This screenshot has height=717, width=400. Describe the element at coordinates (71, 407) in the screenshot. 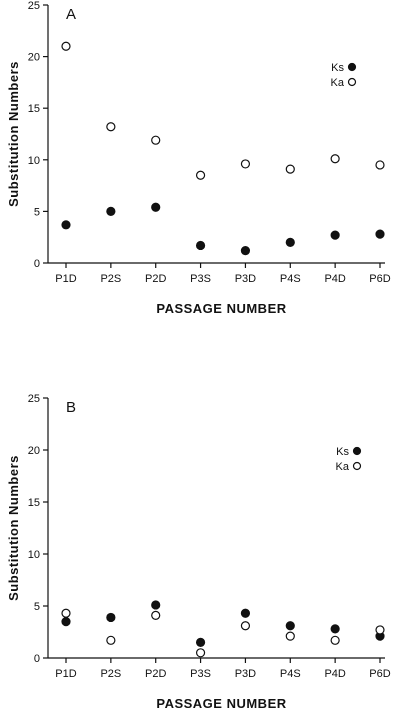

I see `panel-label: B` at that location.